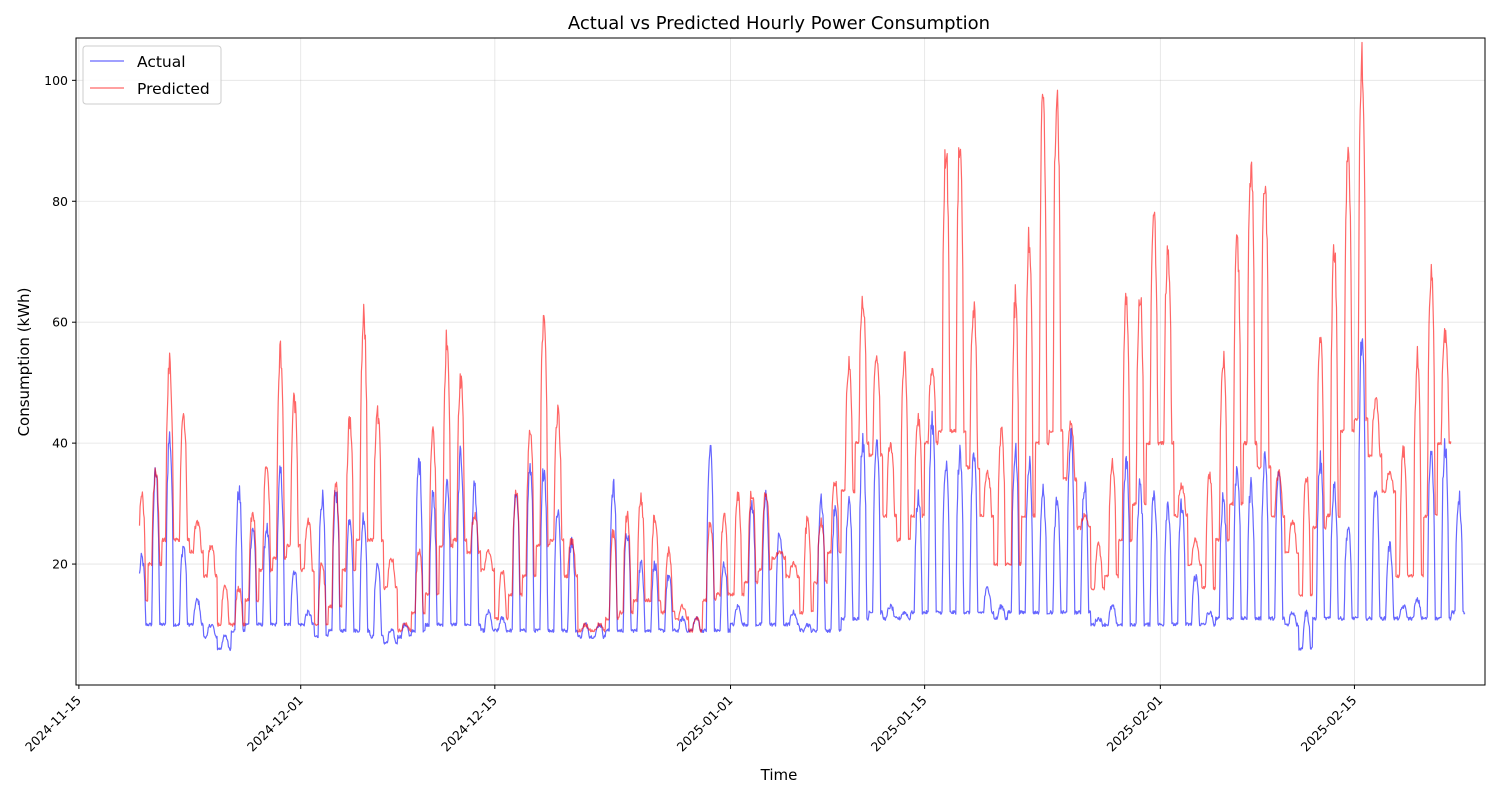 The height and width of the screenshot is (800, 1500). What do you see at coordinates (779, 775) in the screenshot?
I see `x-axis-label: Time` at bounding box center [779, 775].